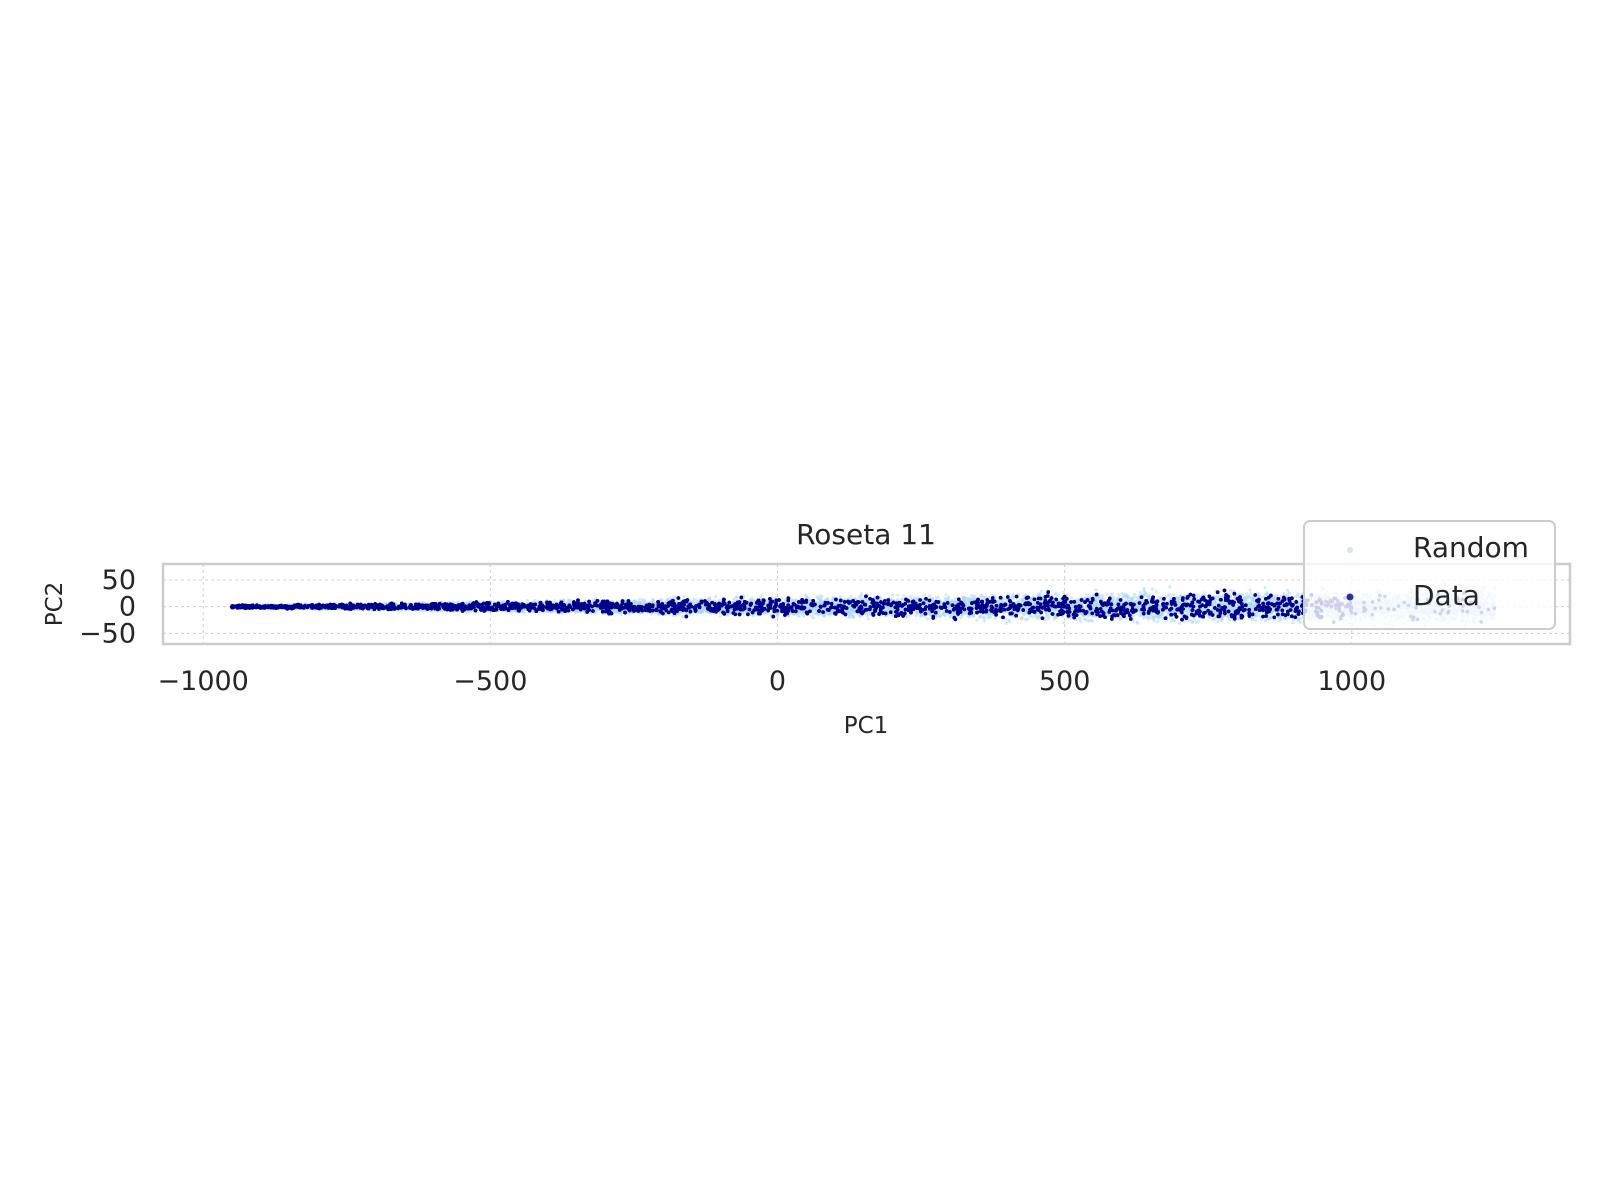  Describe the element at coordinates (866, 534) in the screenshot. I see `chart-title: Roseta 11` at that location.